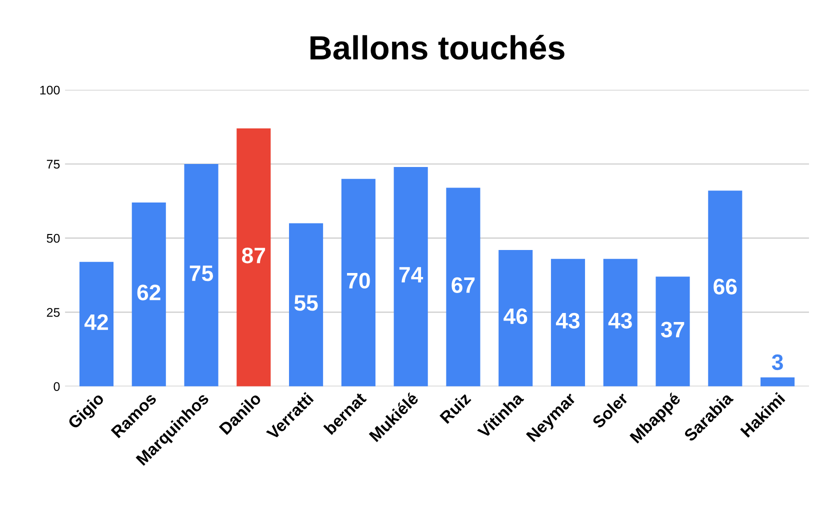 The width and height of the screenshot is (834, 505). I want to click on data-label: 67, so click(463, 285).